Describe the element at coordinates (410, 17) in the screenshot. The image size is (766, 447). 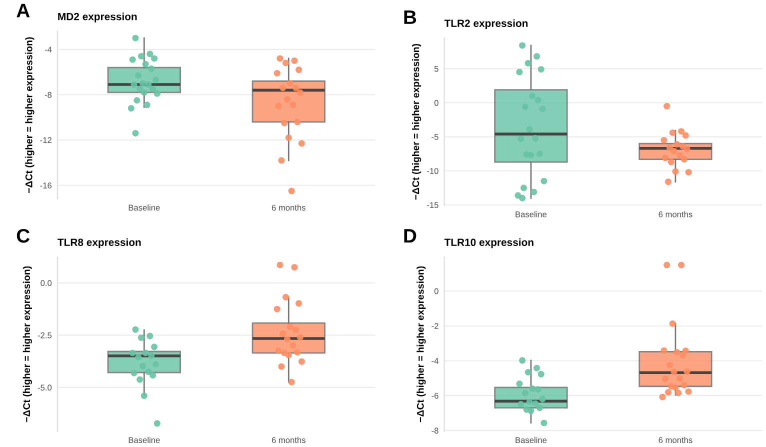
I see `text: B` at that location.